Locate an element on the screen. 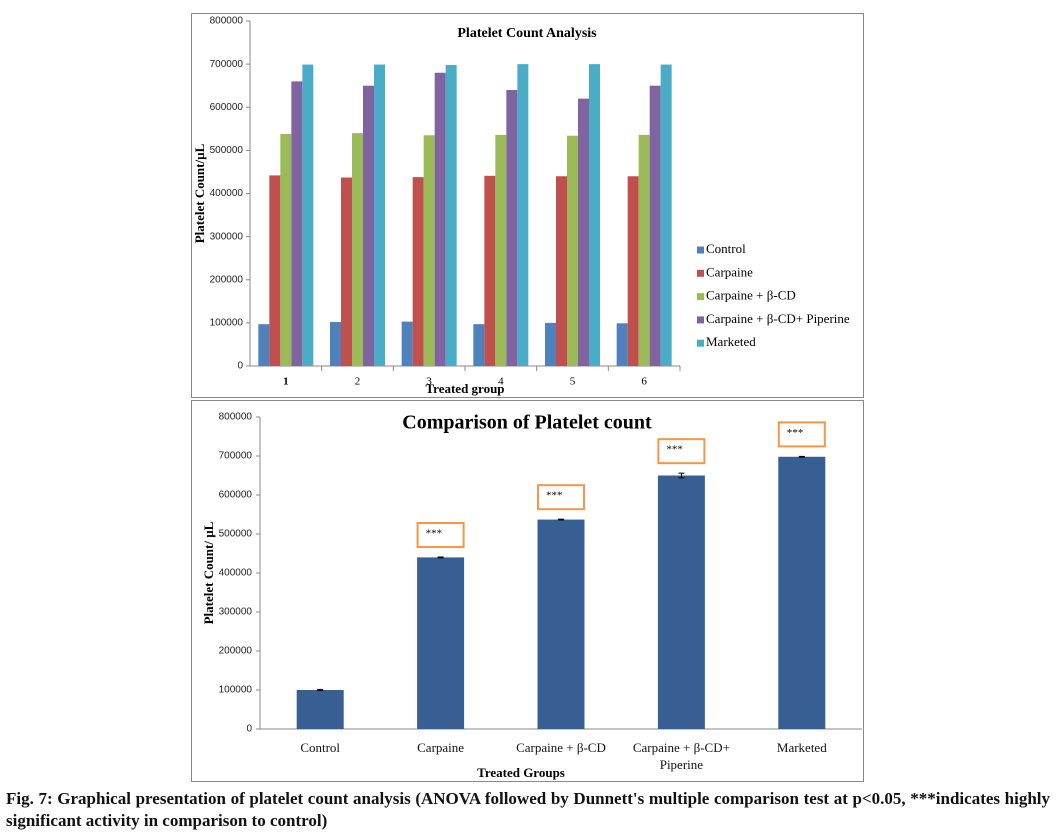  x-tick-label: 2 is located at coordinates (358, 382).